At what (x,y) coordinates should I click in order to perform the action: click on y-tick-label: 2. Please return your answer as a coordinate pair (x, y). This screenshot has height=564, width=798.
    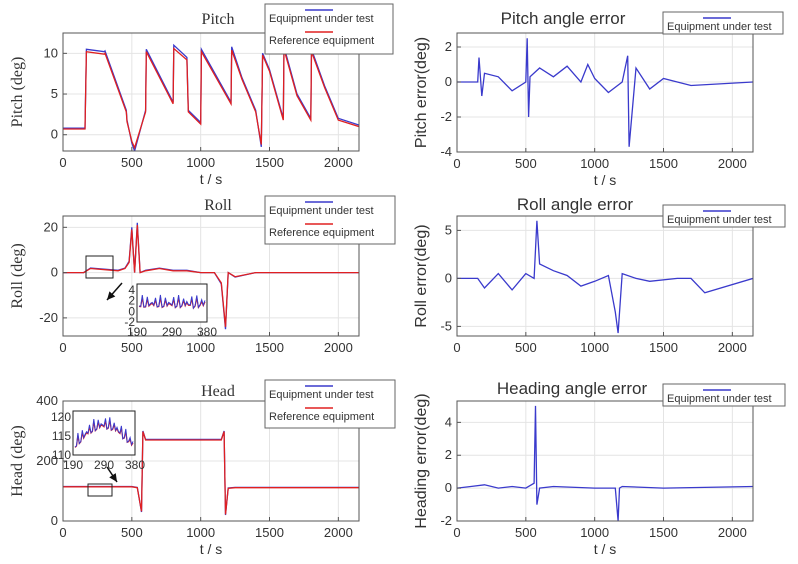
    Looking at the image, I should click on (448, 46).